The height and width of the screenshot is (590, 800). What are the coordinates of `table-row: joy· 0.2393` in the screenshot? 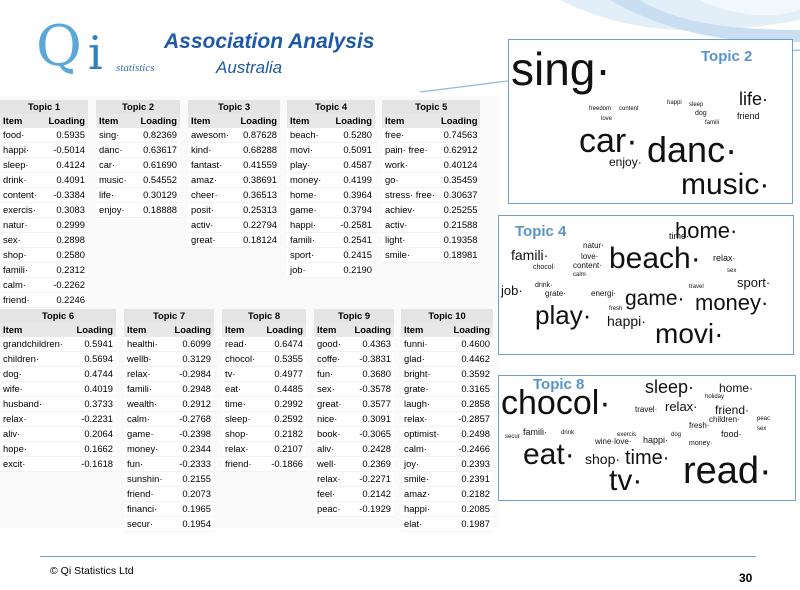 It's located at (447, 464).